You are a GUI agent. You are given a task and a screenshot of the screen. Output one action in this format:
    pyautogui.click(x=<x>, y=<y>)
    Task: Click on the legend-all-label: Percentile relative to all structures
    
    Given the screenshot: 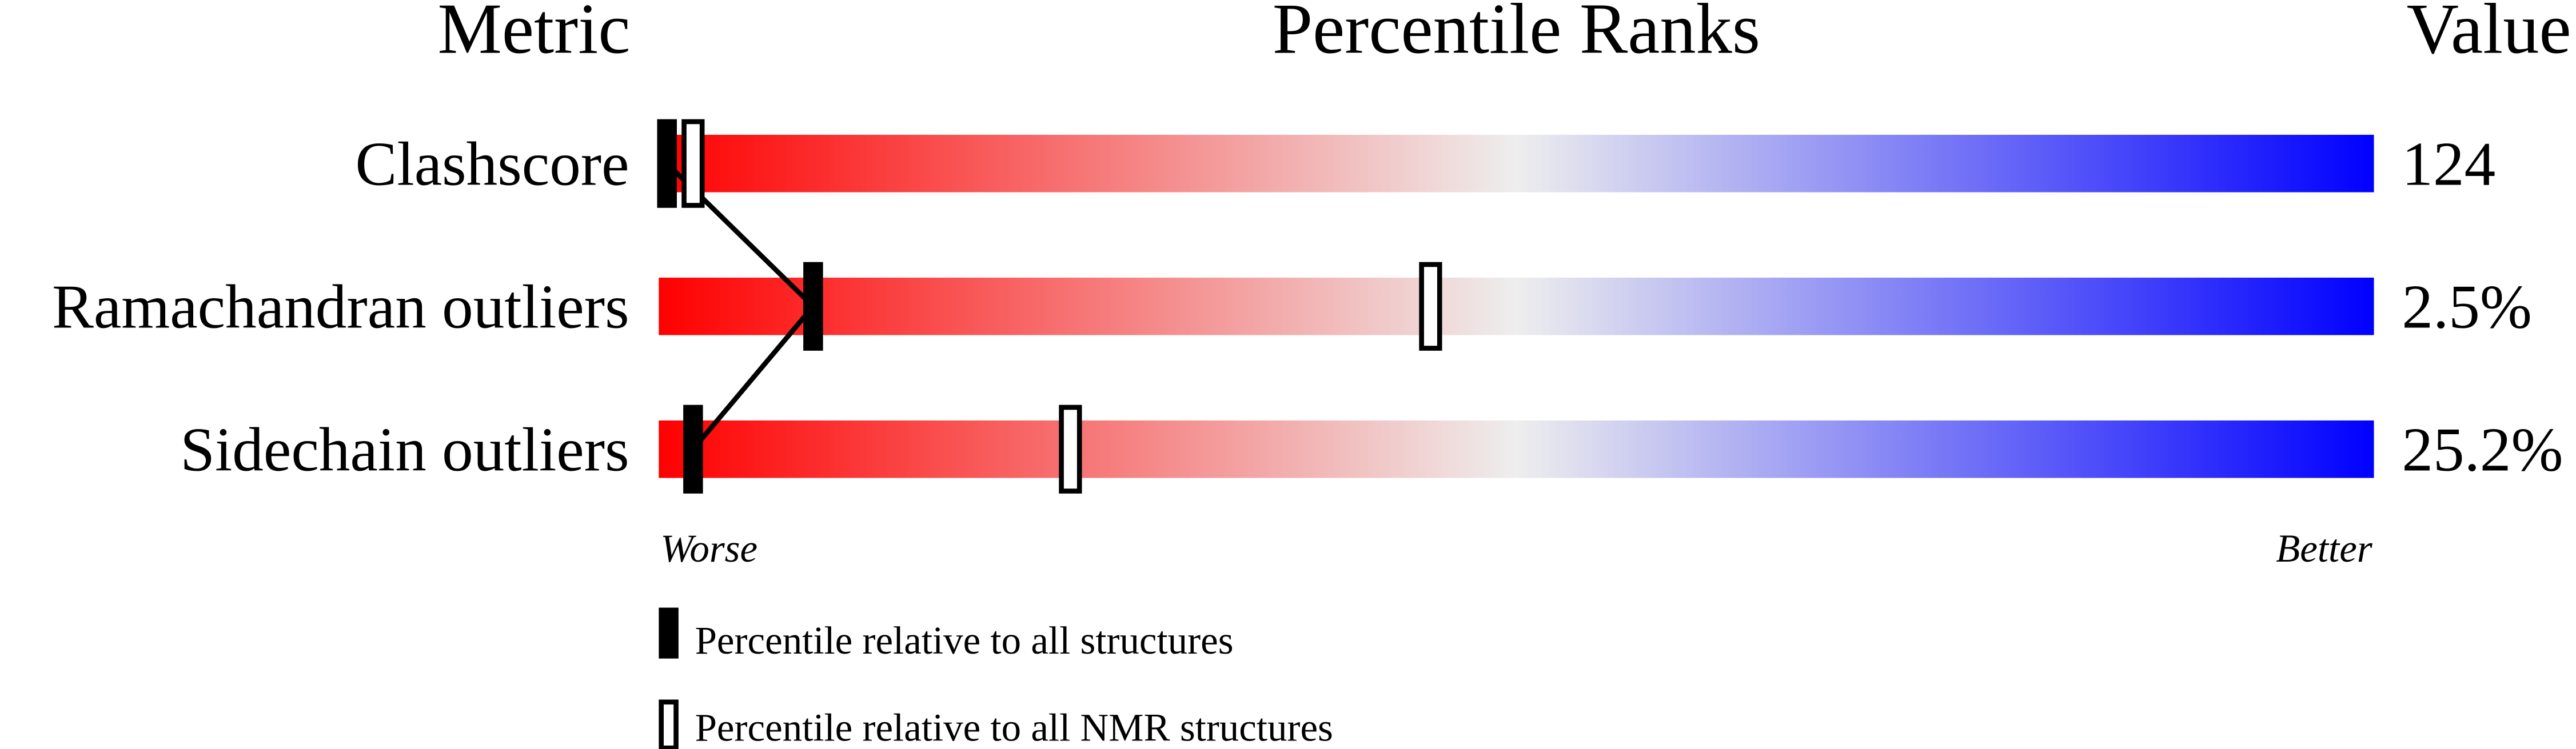 What is the action you would take?
    pyautogui.click(x=965, y=640)
    